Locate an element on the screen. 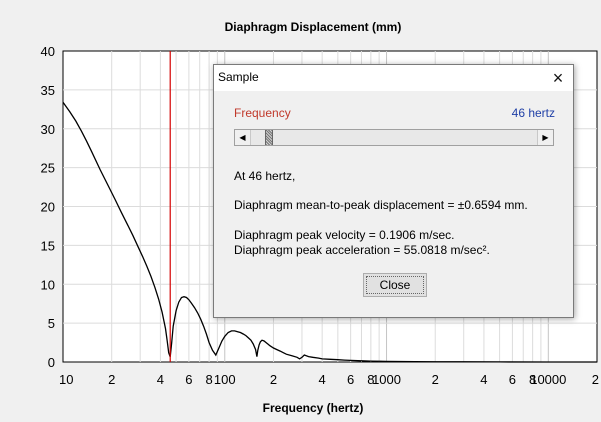 The width and height of the screenshot is (601, 422). y-tick-label: 35 is located at coordinates (48, 90).